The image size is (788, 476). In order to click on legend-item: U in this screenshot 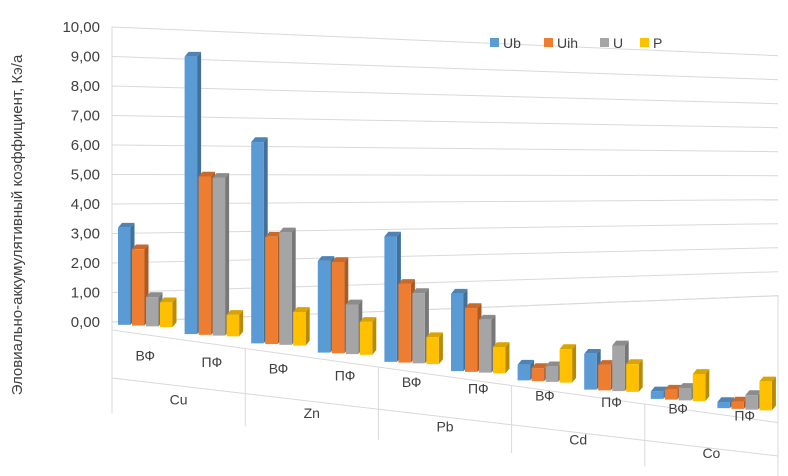, I will do `click(611, 43)`.